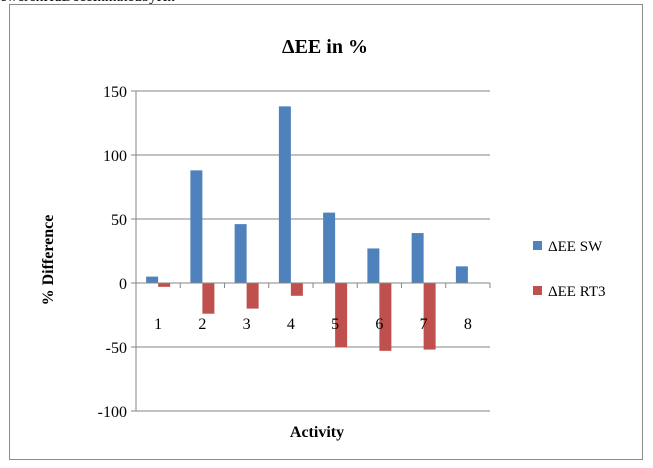 The image size is (653, 468). What do you see at coordinates (335, 324) in the screenshot?
I see `x-tick-label: 5` at bounding box center [335, 324].